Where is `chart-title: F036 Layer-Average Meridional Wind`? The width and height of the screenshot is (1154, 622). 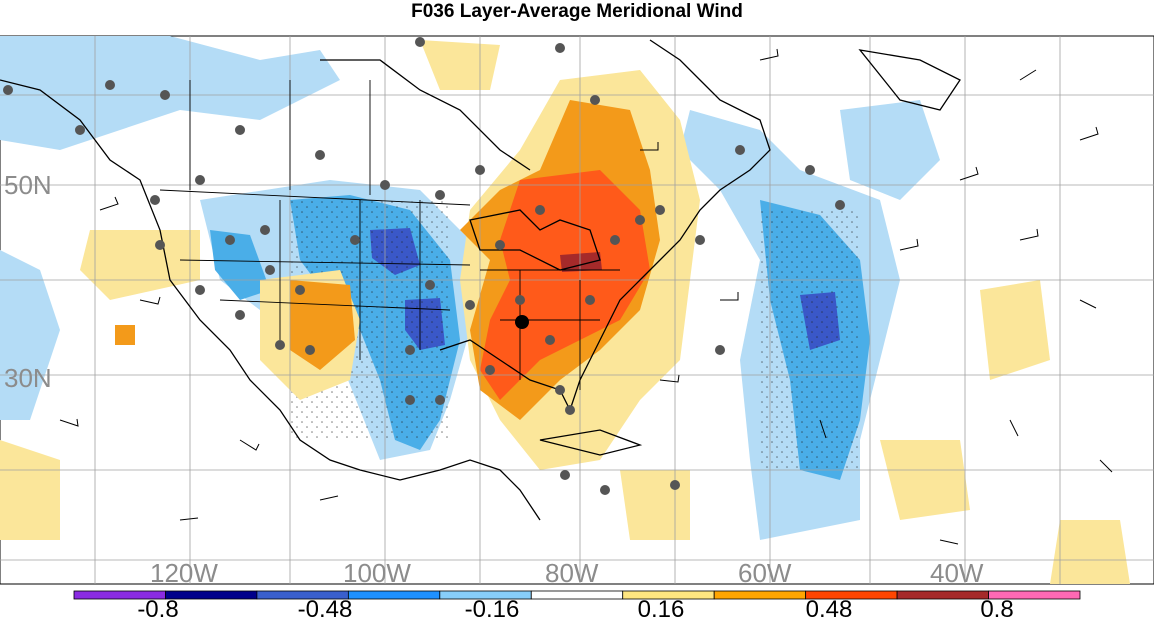 chart-title: F036 Layer-Average Meridional Wind is located at coordinates (577, 11).